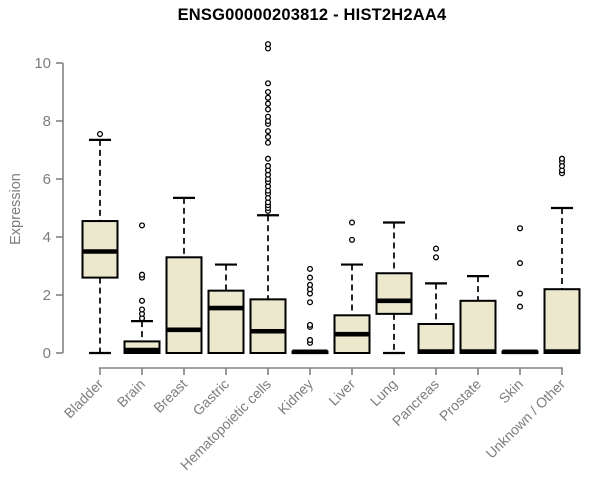 The image size is (600, 500). Describe the element at coordinates (341, 392) in the screenshot. I see `x-tick-label-liver: Liver` at that location.